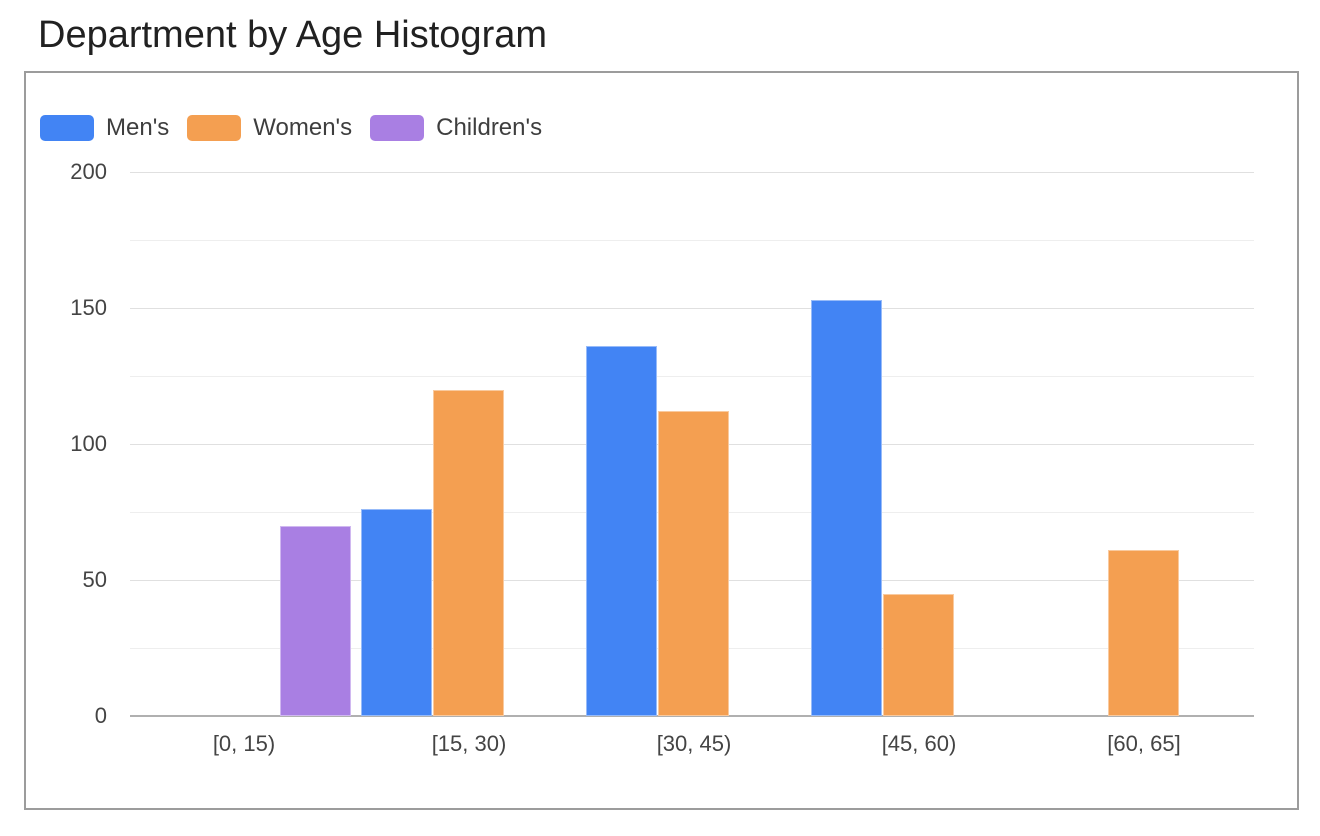 Image resolution: width=1320 pixels, height=836 pixels. What do you see at coordinates (88, 307) in the screenshot?
I see `y-tick-label-150: 150` at bounding box center [88, 307].